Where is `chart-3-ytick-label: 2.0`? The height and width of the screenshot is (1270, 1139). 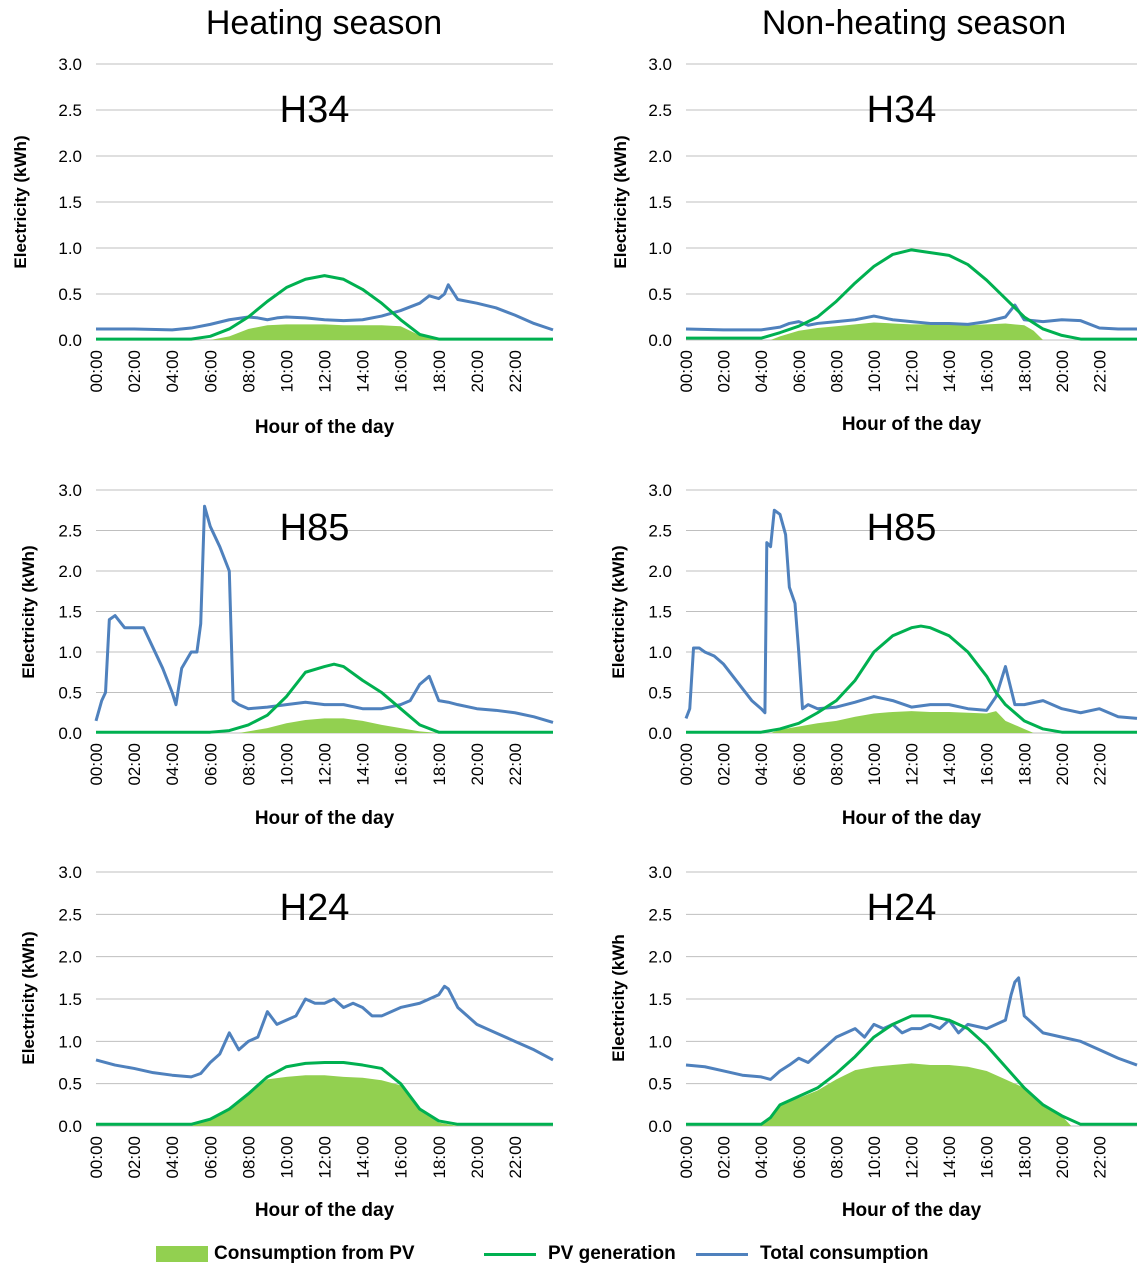
chart-3-ytick-label: 2.0 is located at coordinates (70, 571).